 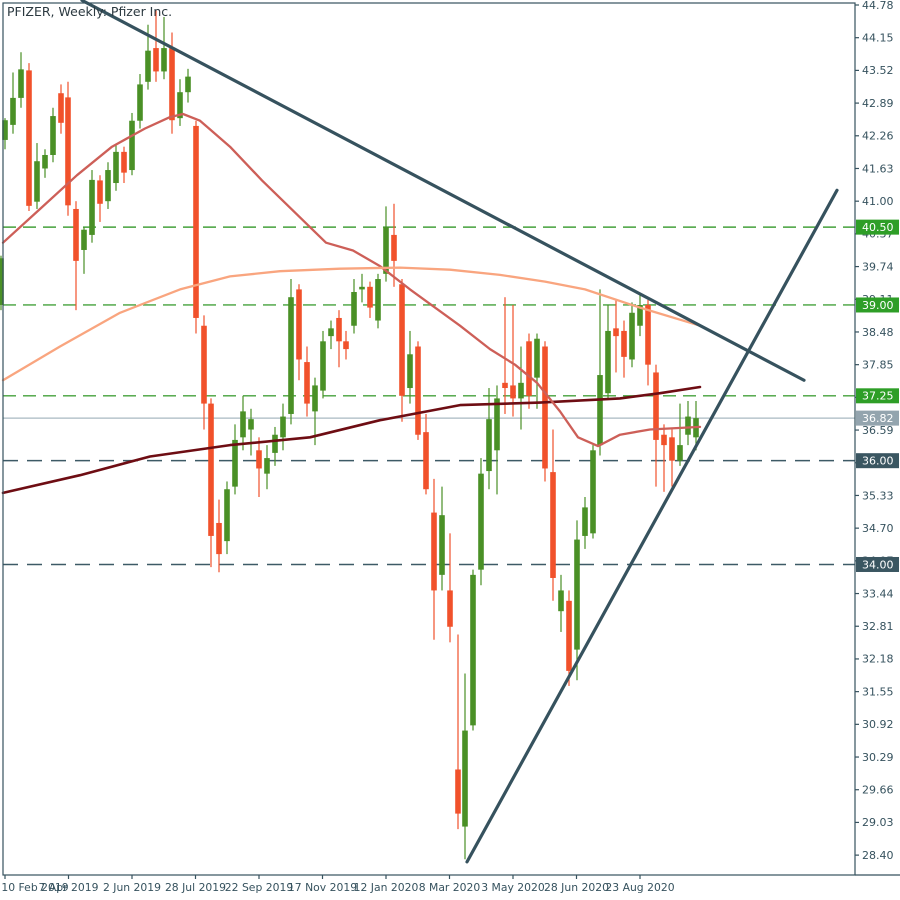 What do you see at coordinates (878, 332) in the screenshot?
I see `y-tick-label: 38.48` at bounding box center [878, 332].